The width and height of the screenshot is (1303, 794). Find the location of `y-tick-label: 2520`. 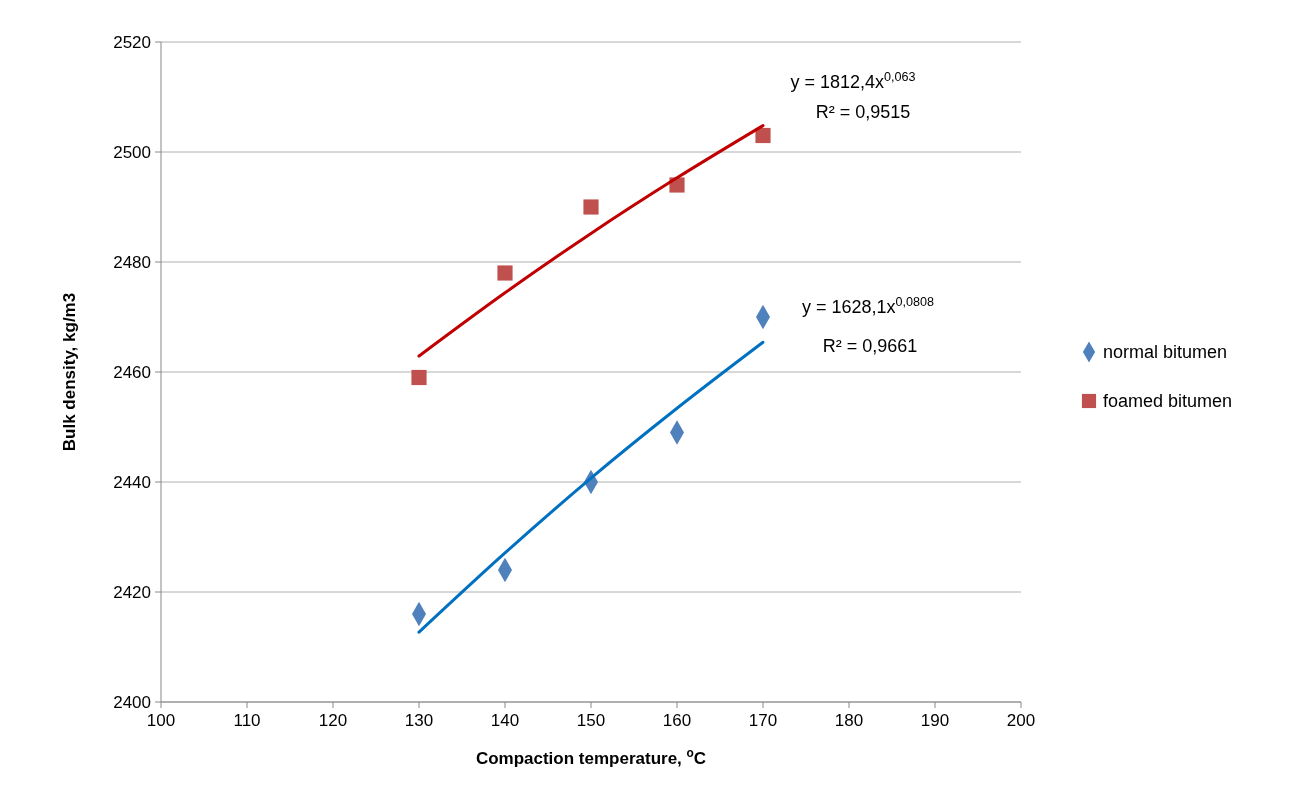

y-tick-label: 2520 is located at coordinates (132, 42).